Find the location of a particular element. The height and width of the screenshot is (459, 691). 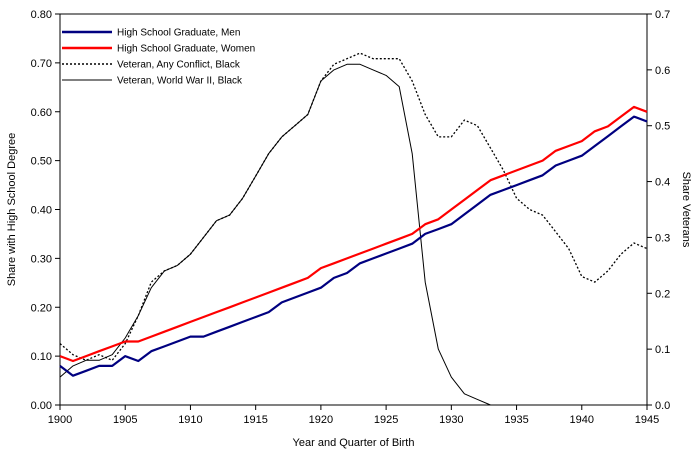

right-y-tick-label: 0.1 is located at coordinates (662, 350).